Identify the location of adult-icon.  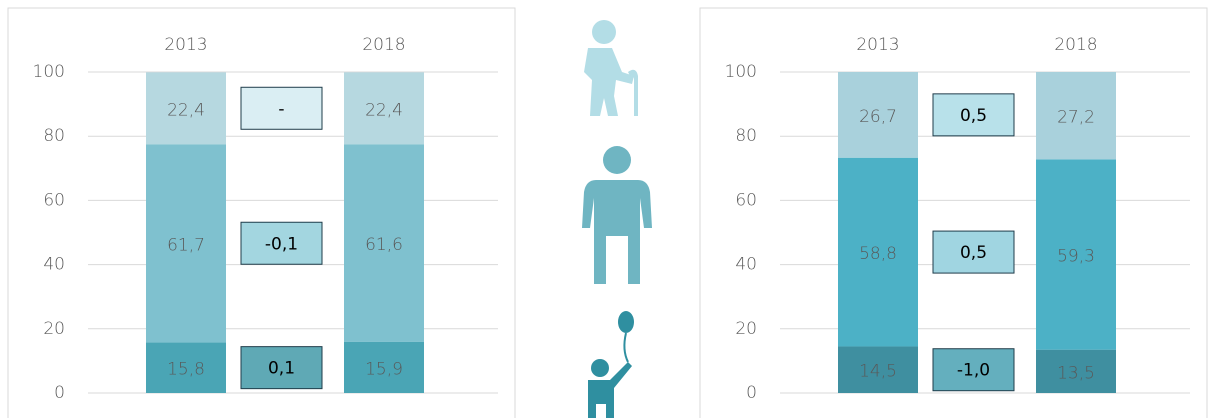
(617, 215).